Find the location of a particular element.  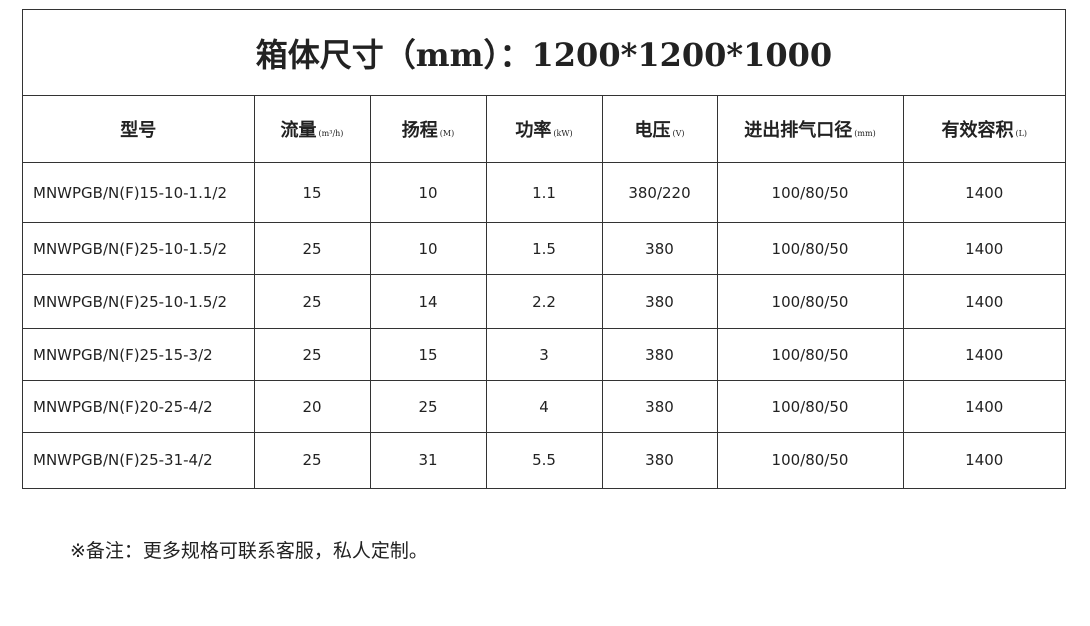

table-cell: 2.2 is located at coordinates (544, 301).